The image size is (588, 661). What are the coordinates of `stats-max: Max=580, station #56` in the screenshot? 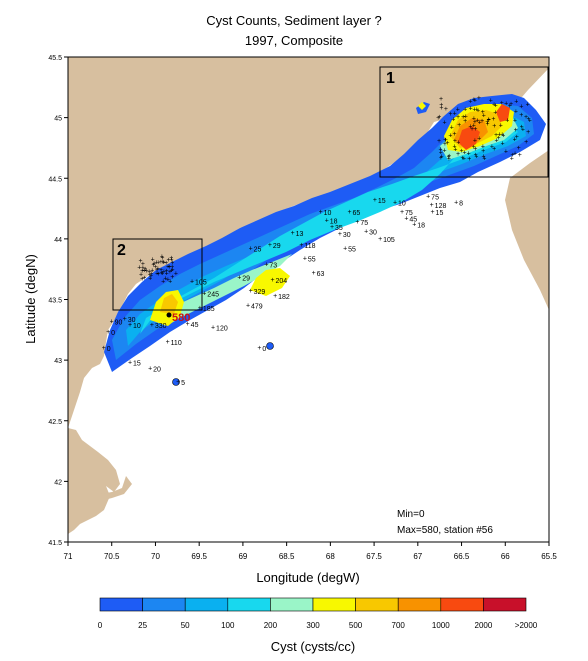 It's located at (445, 530).